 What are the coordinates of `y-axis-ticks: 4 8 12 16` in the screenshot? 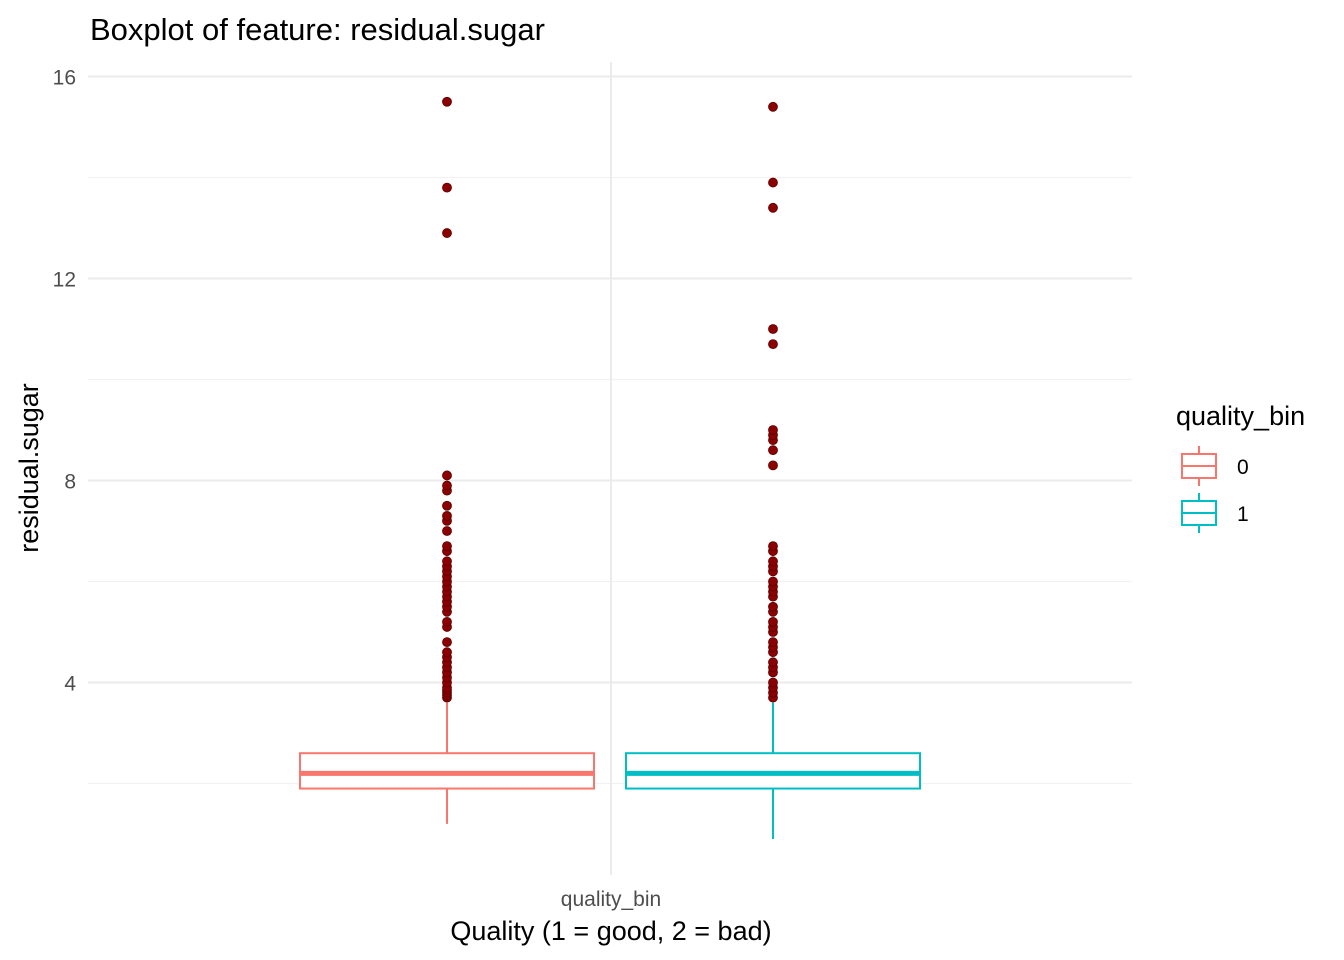 It's located at (65, 381).